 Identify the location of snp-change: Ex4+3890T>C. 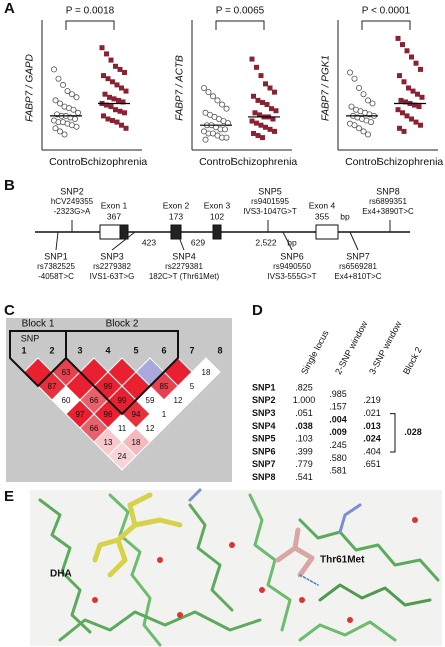
(388, 211).